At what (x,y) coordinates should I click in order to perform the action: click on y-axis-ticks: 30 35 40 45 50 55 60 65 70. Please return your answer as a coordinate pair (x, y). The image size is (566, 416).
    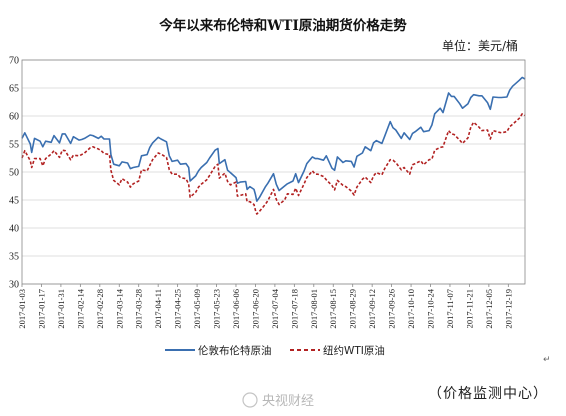
    Looking at the image, I should click on (14, 173).